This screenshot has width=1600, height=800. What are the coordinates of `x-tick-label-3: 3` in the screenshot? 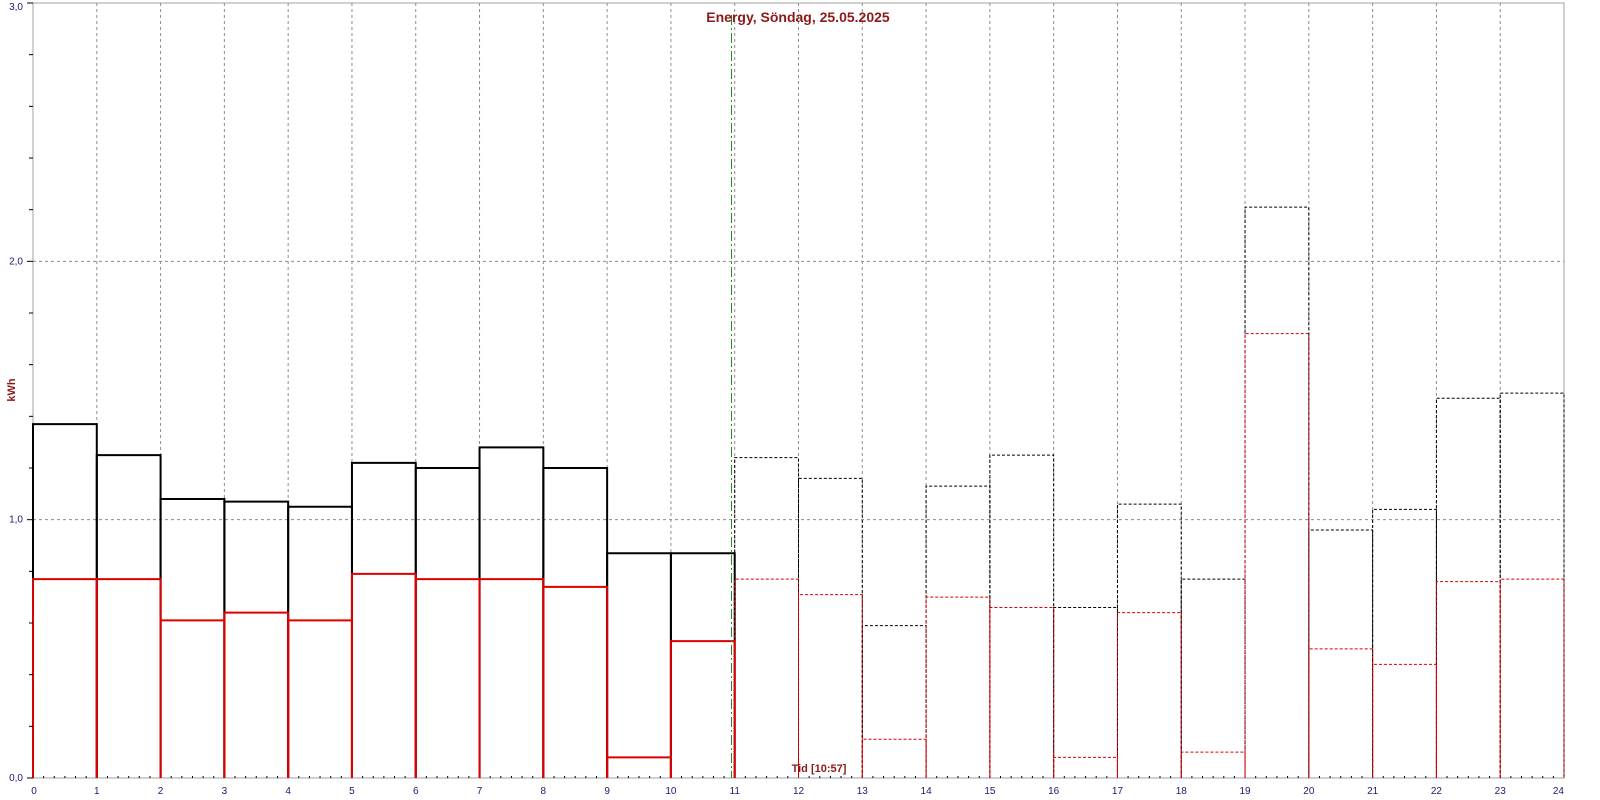 It's located at (225, 791).